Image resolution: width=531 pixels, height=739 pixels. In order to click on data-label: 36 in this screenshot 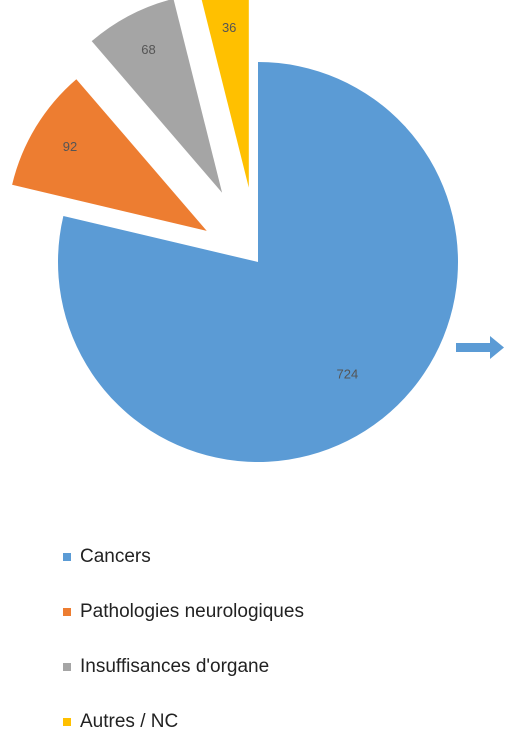, I will do `click(229, 27)`.